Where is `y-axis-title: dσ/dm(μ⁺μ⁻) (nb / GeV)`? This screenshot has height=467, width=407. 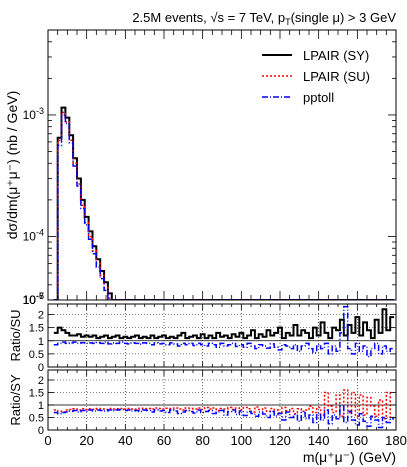
y-axis-title: dσ/dm(μ⁺μ⁻) (nb / GeV) is located at coordinates (12, 165).